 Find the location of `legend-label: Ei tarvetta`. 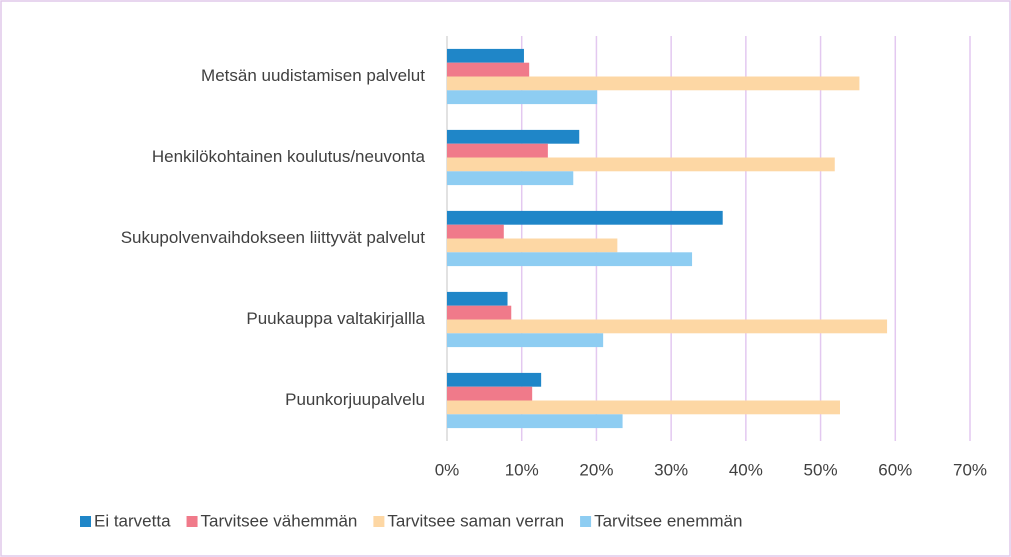

legend-label: Ei tarvetta is located at coordinates (132, 520).